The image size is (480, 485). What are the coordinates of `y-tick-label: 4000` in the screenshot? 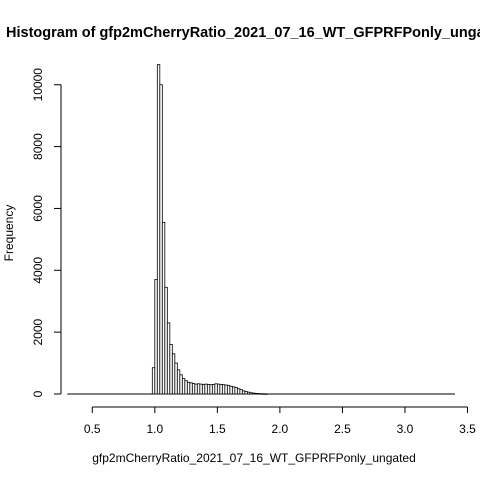 It's located at (38, 270).